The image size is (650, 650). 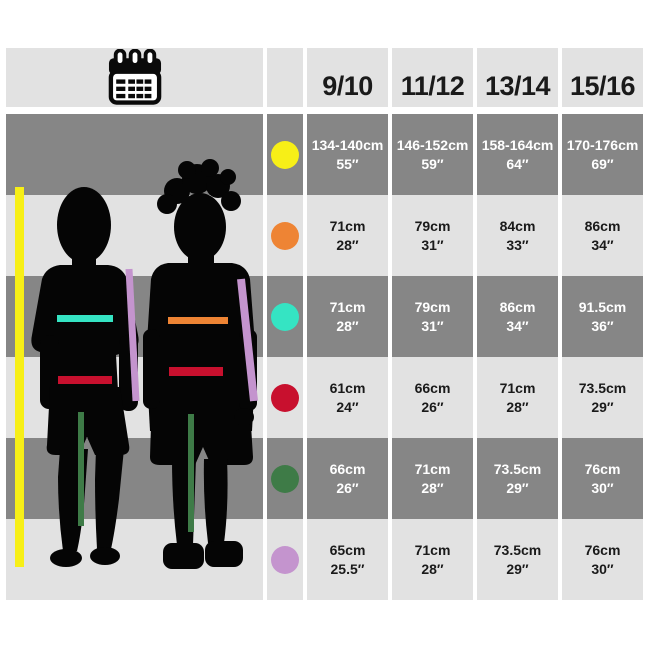 I want to click on red-dot-icon, so click(x=285, y=397).